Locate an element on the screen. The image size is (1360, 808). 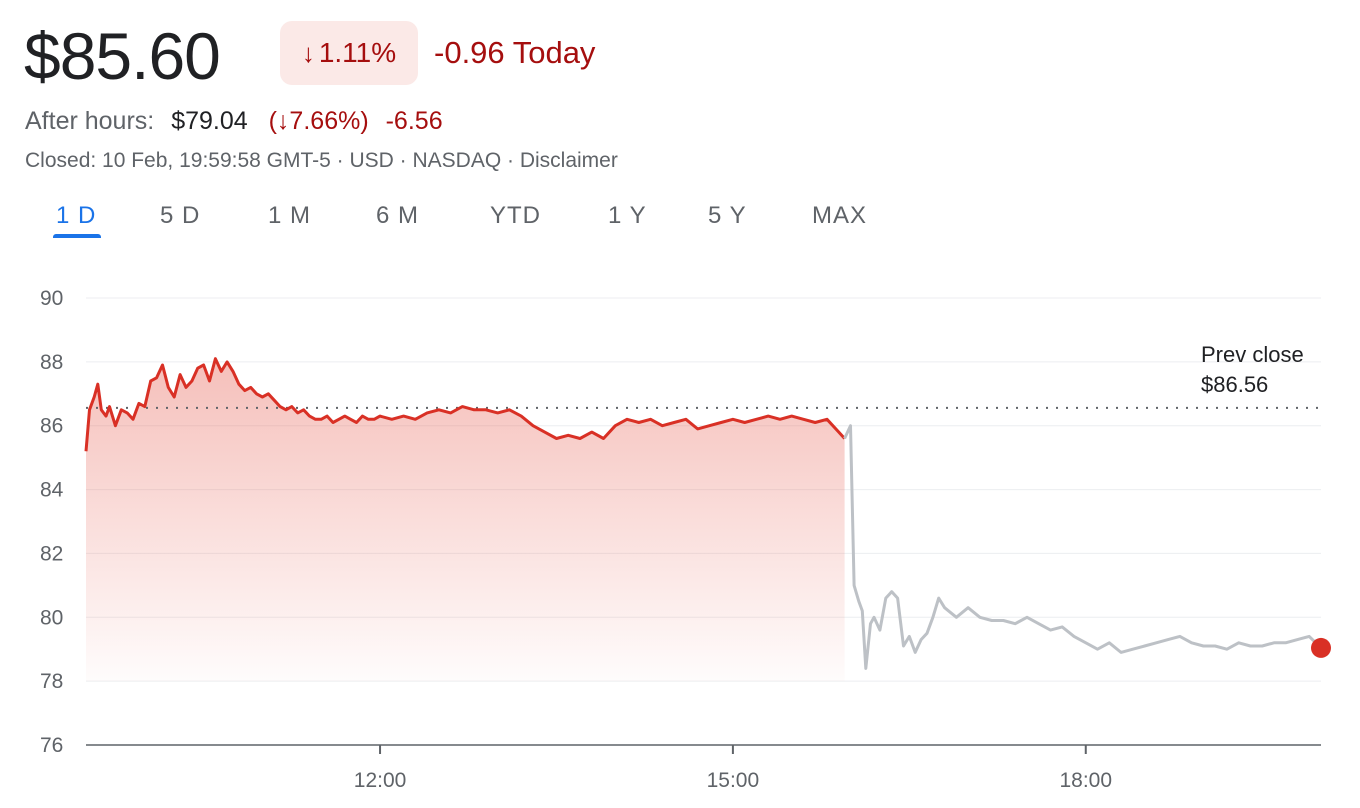
after-hours-label: After hours: is located at coordinates (90, 121).